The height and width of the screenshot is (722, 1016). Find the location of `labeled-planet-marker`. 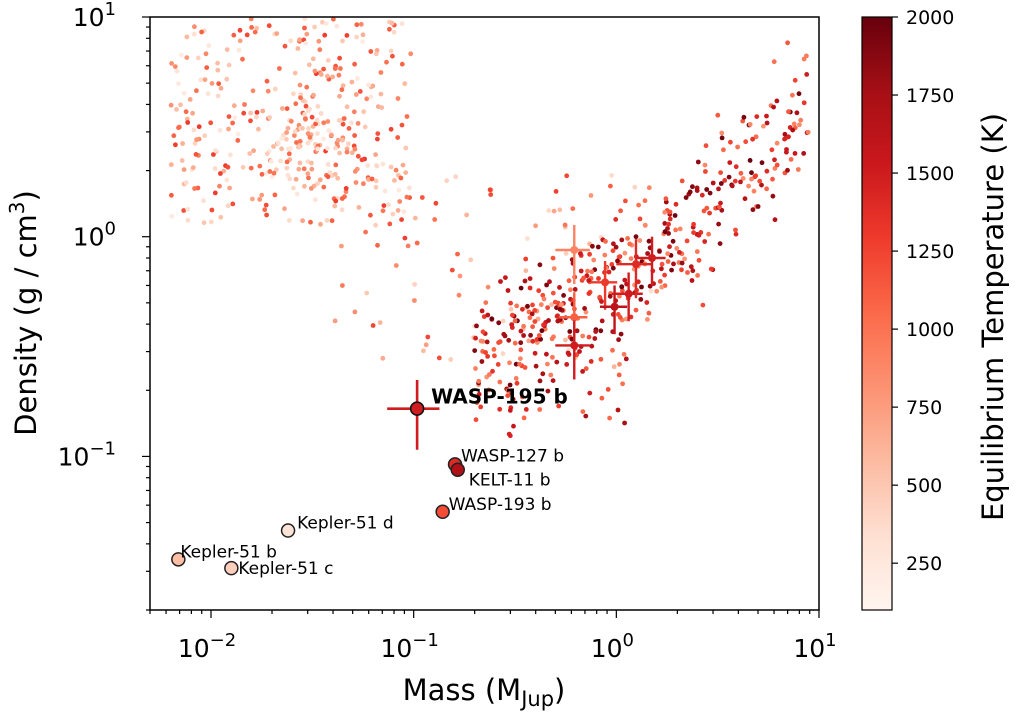

labeled-planet-marker is located at coordinates (178, 559).